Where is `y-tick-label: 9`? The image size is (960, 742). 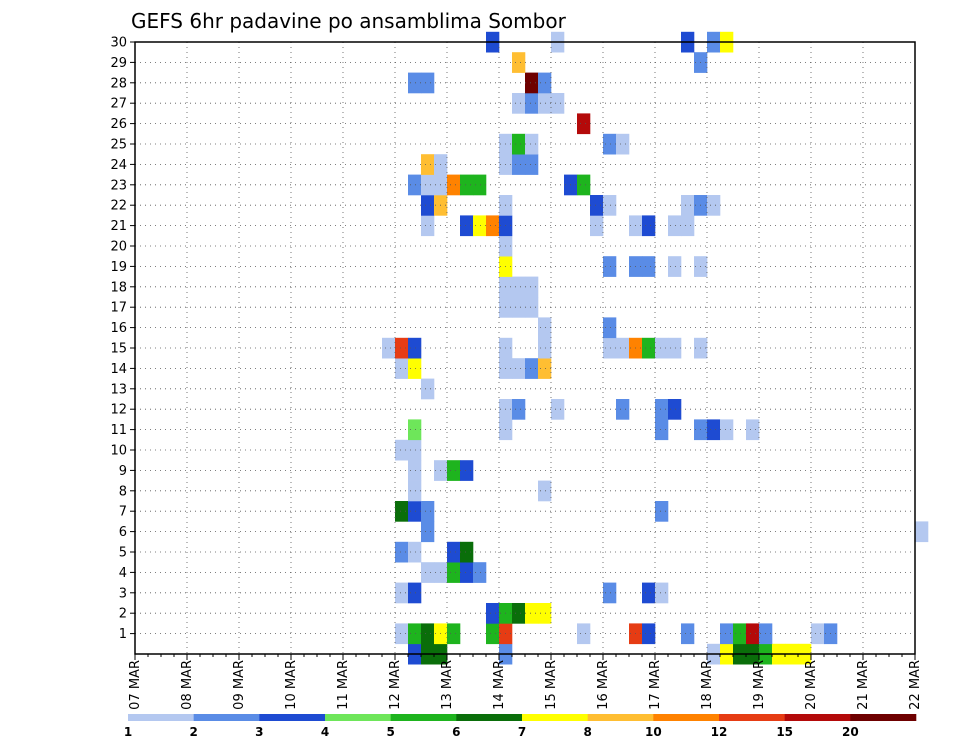 y-tick-label: 9 is located at coordinates (123, 471).